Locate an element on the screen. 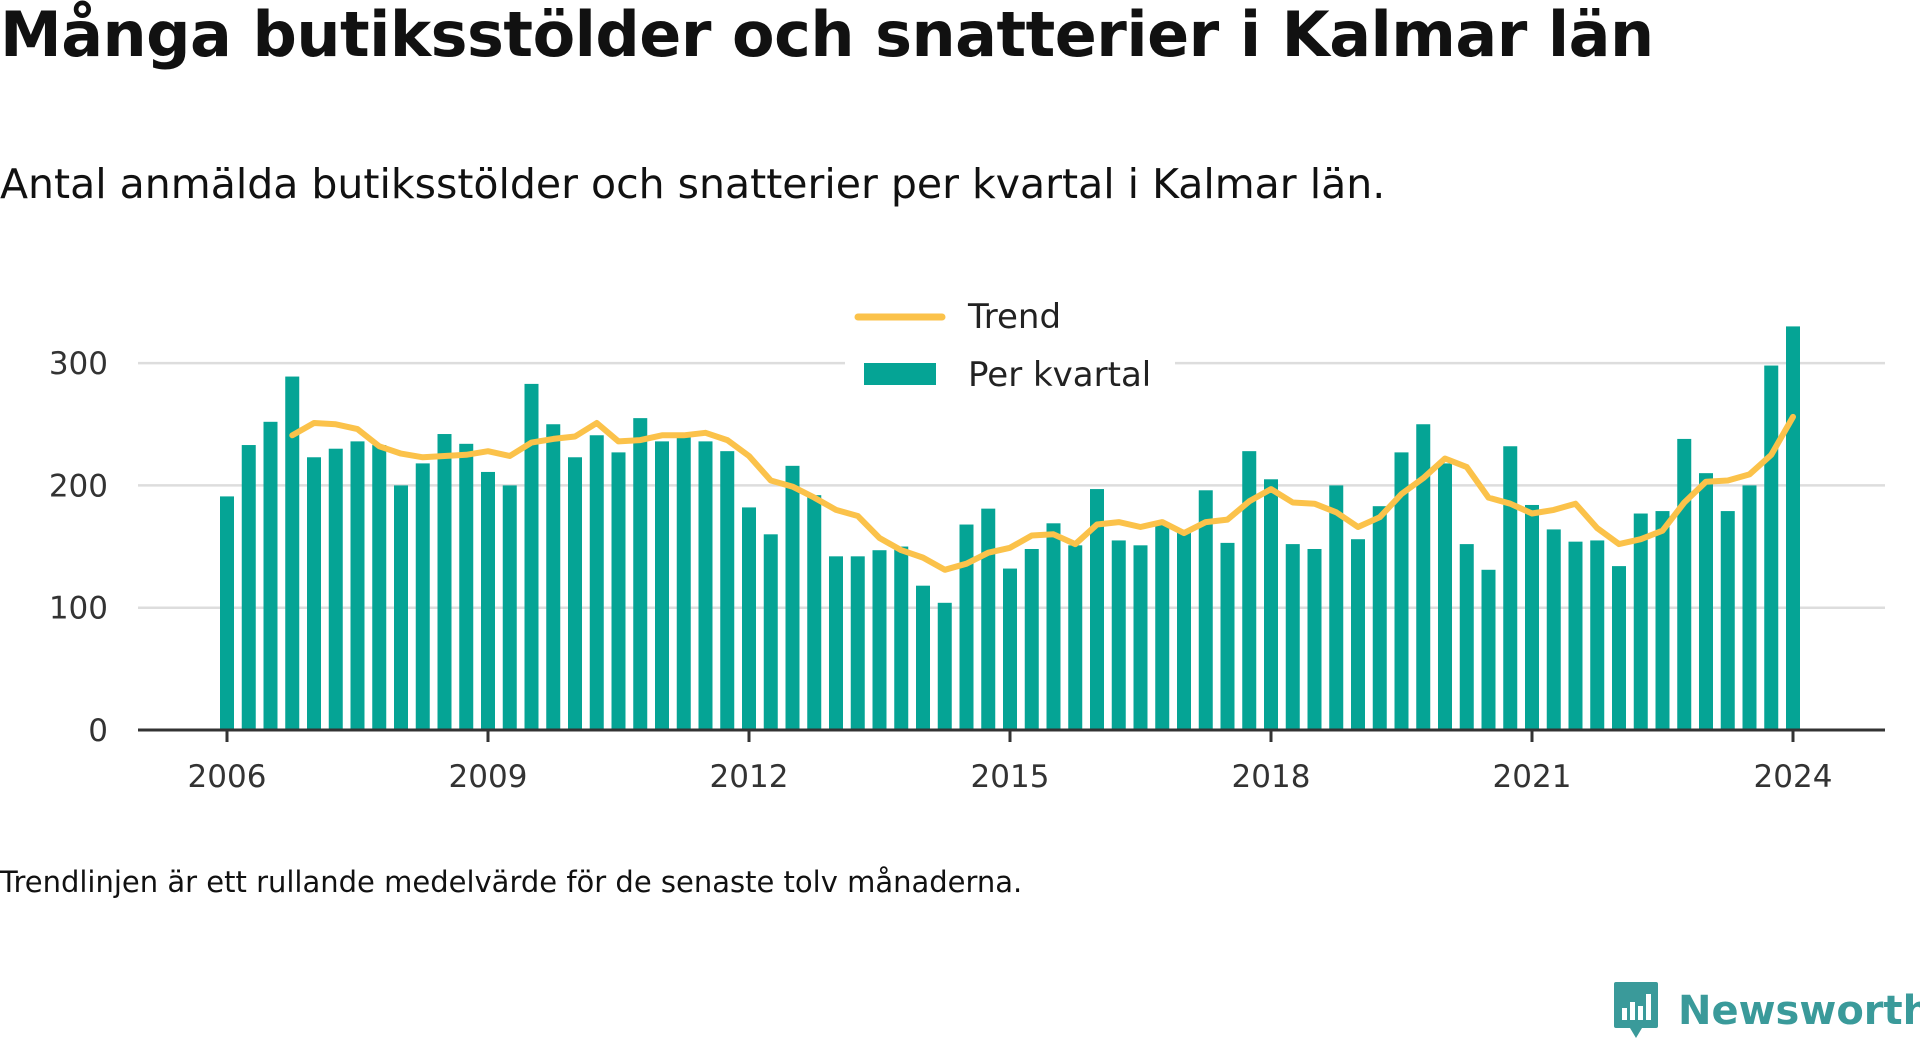  legend-trend-label: Trend is located at coordinates (1014, 317).